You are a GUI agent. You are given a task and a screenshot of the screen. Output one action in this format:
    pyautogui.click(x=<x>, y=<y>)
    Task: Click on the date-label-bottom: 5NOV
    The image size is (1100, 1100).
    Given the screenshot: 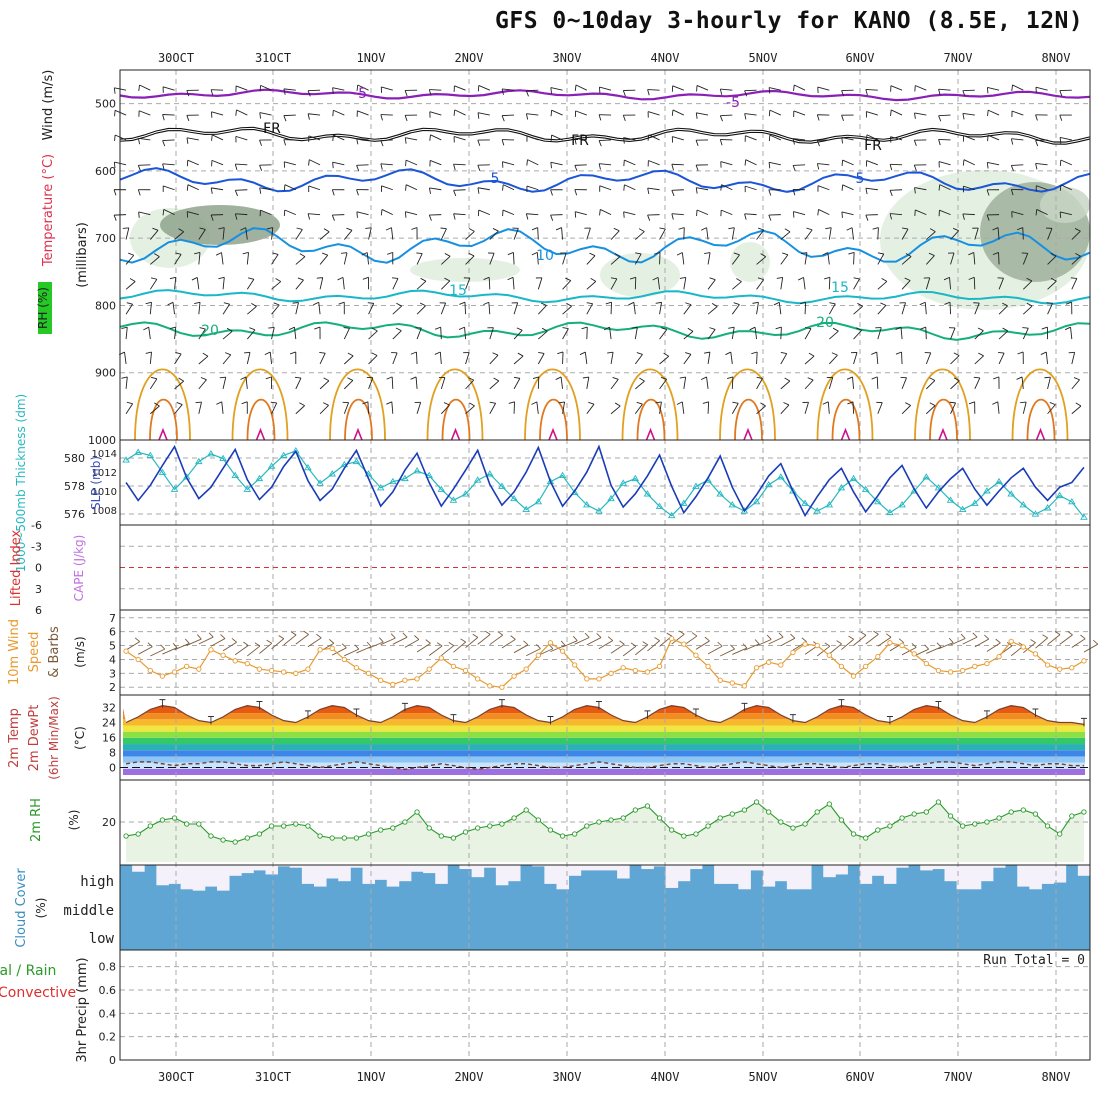 What is the action you would take?
    pyautogui.click(x=763, y=1077)
    